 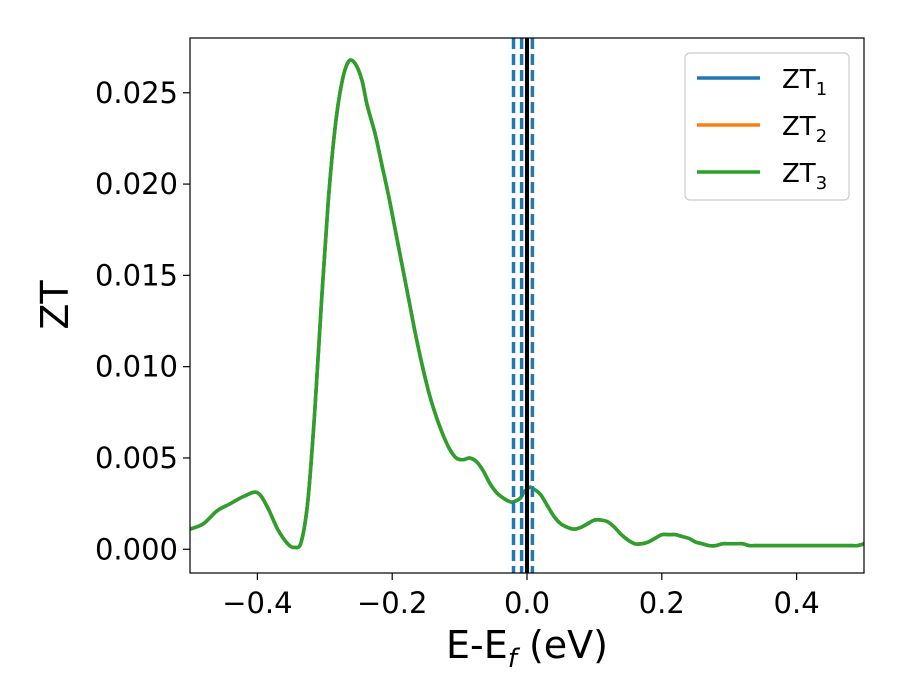 I want to click on y-axis-ticks: 0.000 0.005 0.010 0.015 0.020 0.025, so click(x=142, y=321).